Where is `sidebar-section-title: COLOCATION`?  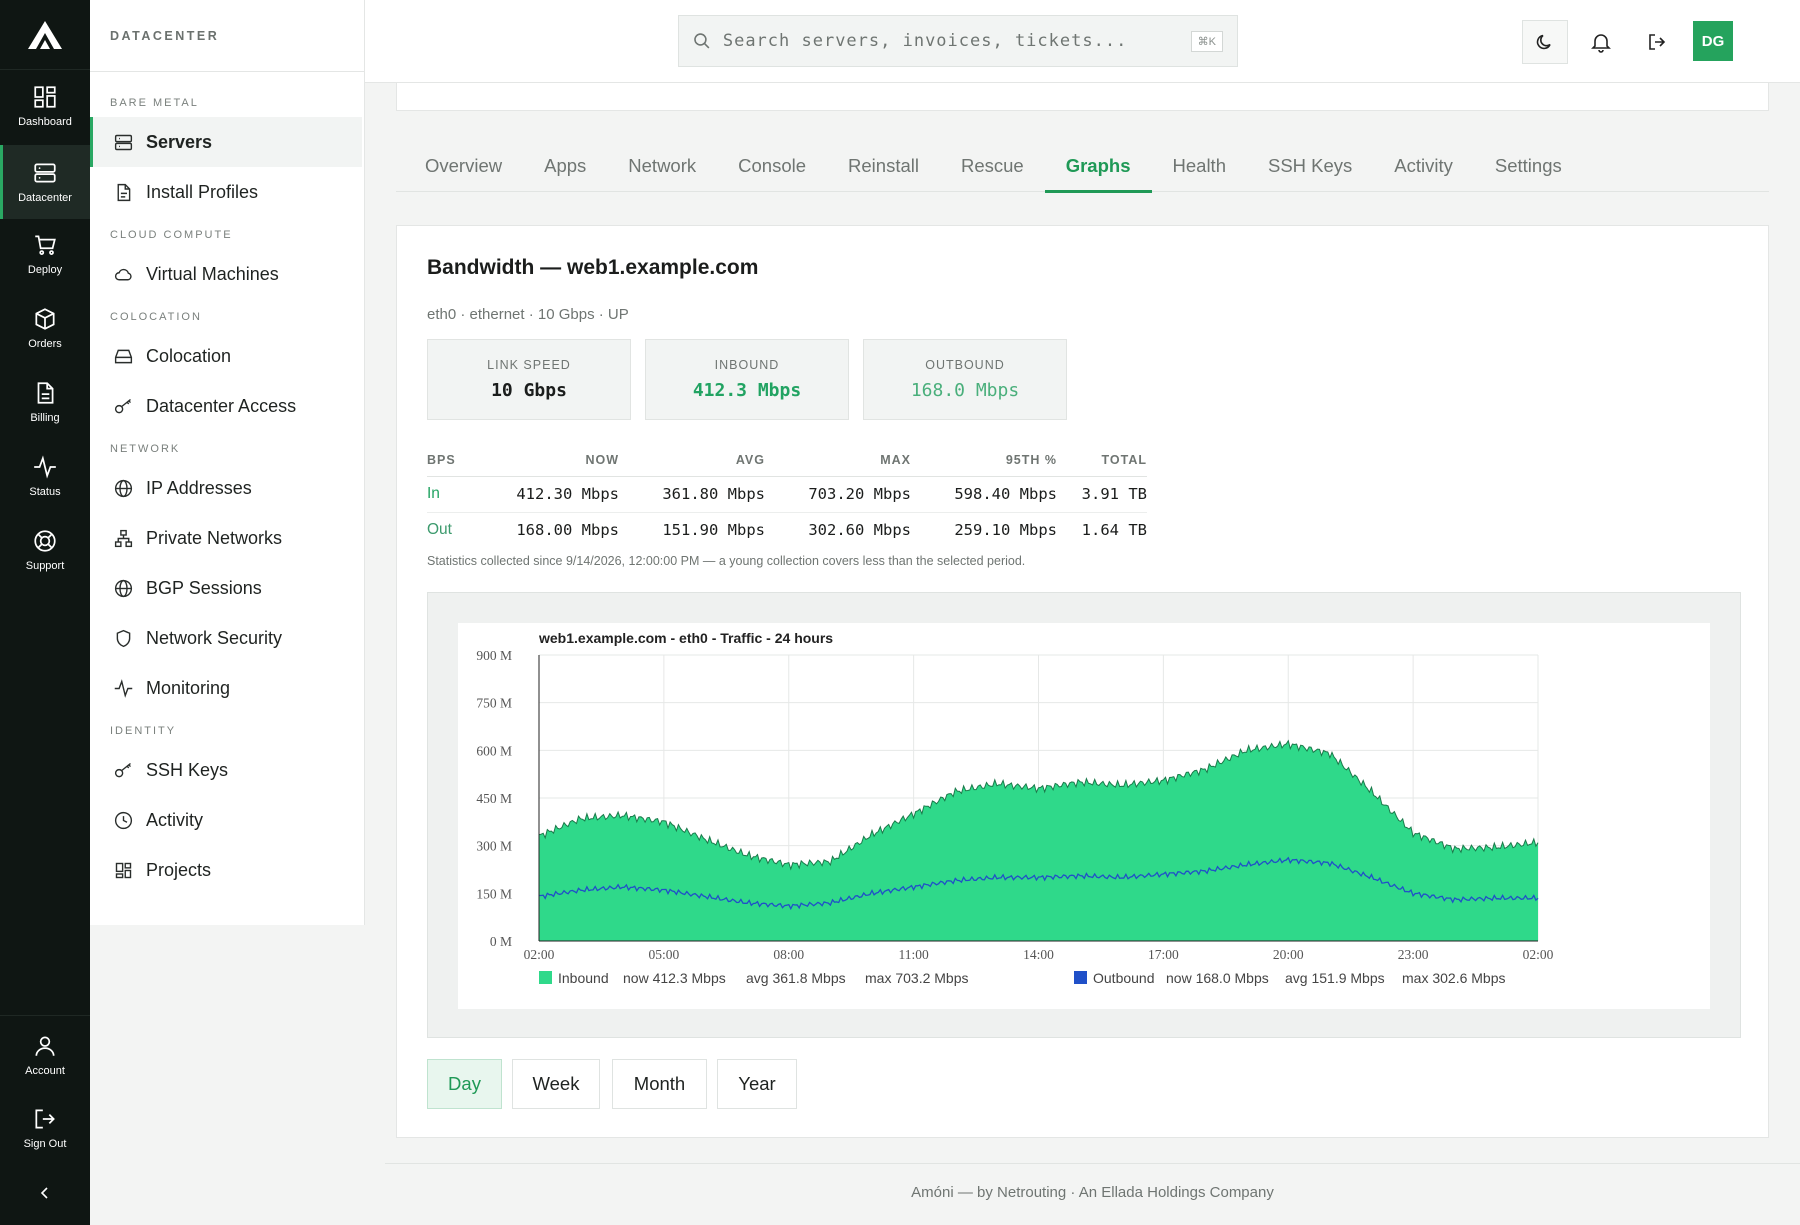
sidebar-section-title: COLOCATION is located at coordinates (156, 317).